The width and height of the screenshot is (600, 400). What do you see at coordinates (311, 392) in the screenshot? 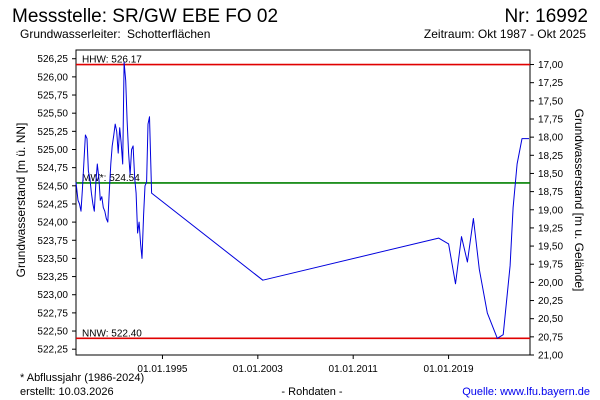
I see `raw-data-label: - Rohdaten -` at bounding box center [311, 392].